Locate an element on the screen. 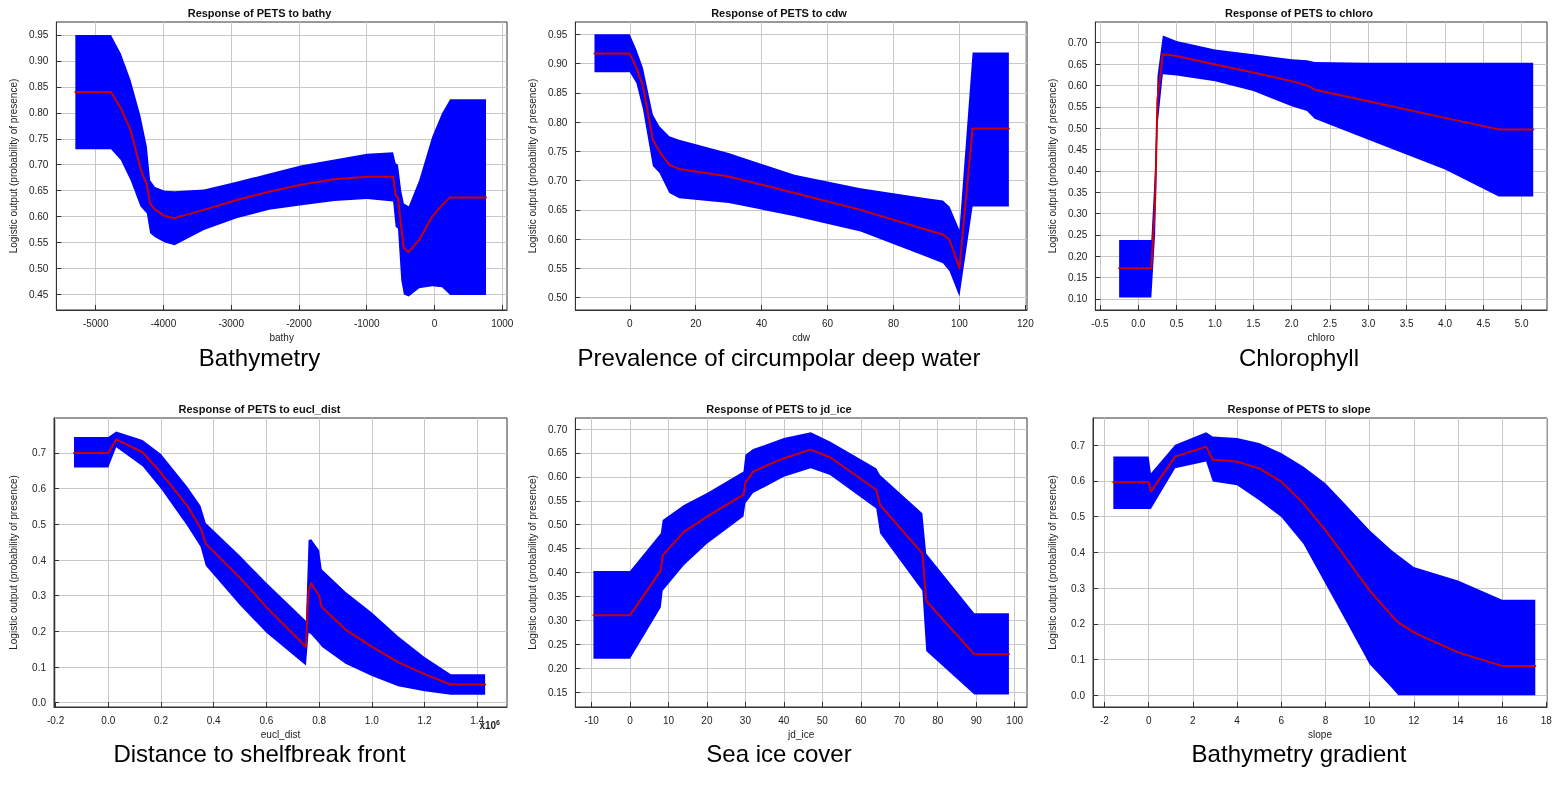 This screenshot has height=793, width=1559. chart-title: Response of PETS to jd_ice is located at coordinates (779, 408).